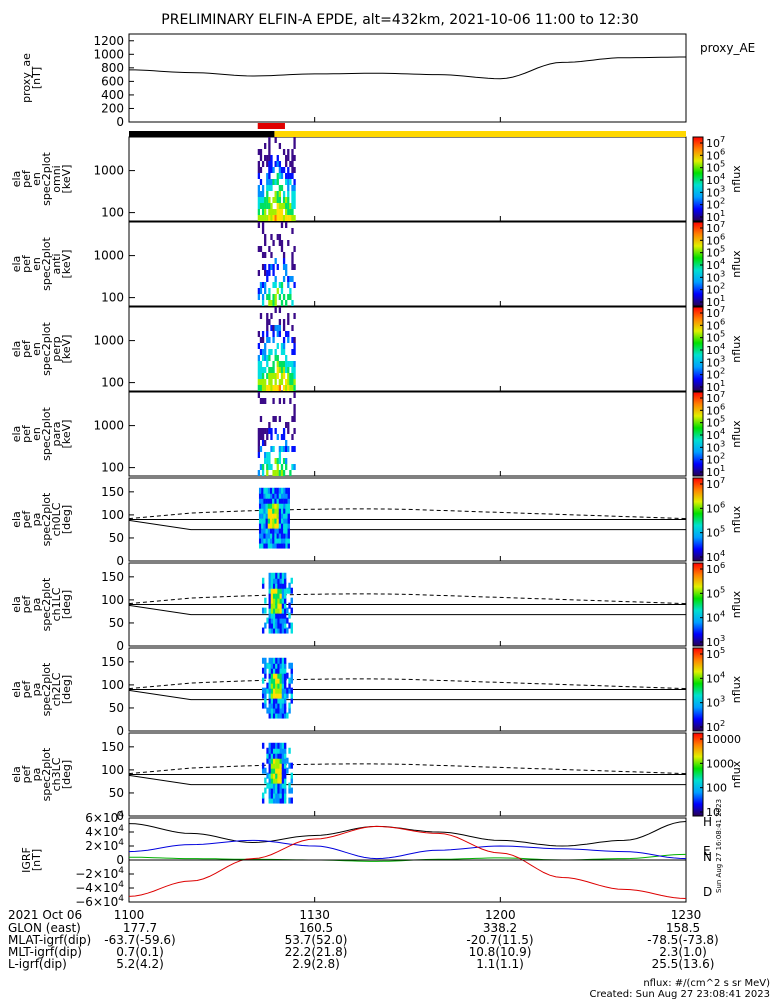  What do you see at coordinates (500, 952) in the screenshot?
I see `footer-row-value: 10.8(10.9)` at bounding box center [500, 952].